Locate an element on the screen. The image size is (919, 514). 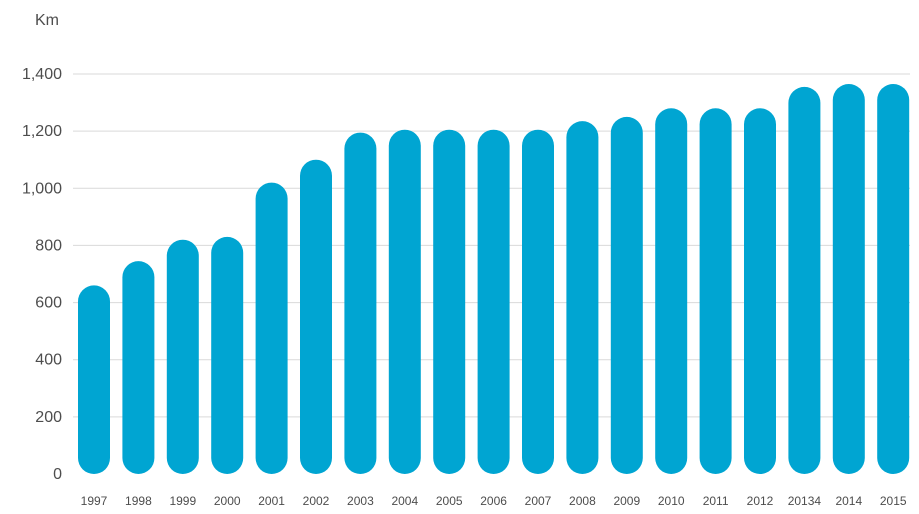
y-tick-label: 200 is located at coordinates (48, 417).